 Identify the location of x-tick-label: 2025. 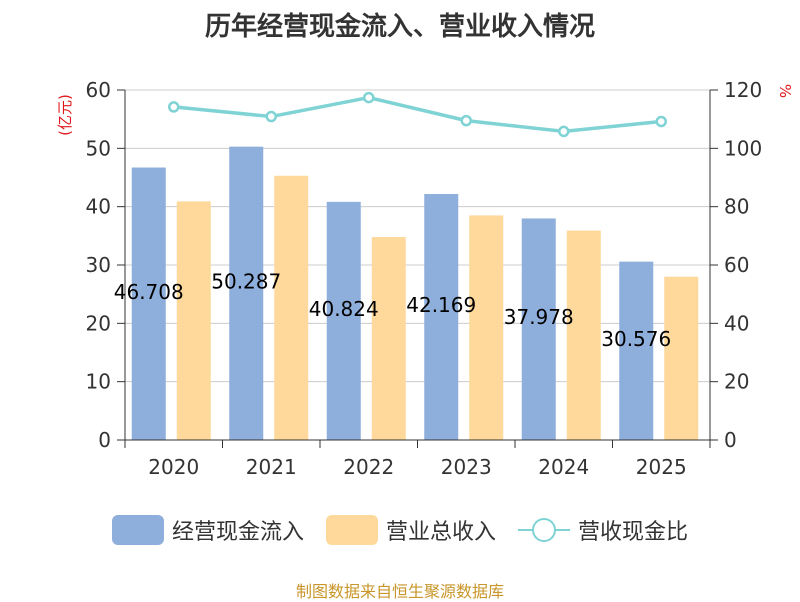
(661, 467).